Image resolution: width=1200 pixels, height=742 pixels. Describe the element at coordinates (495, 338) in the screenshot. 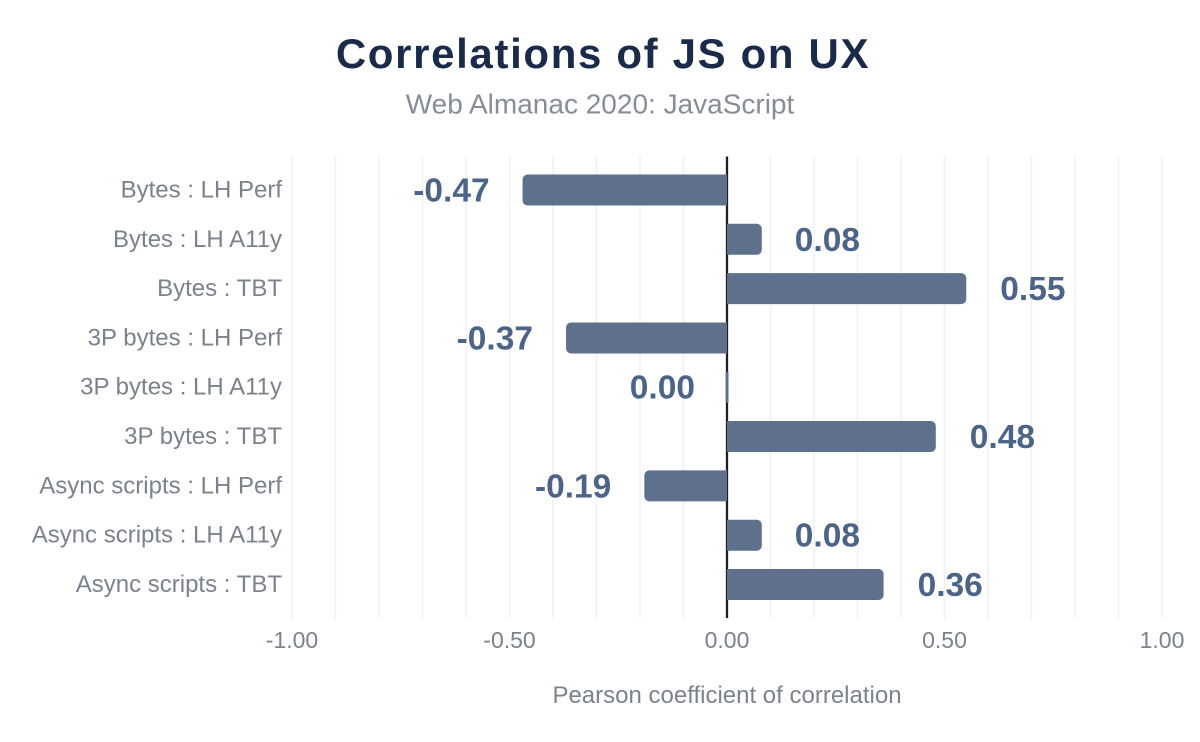

I see `svg-text: -0.37` at that location.